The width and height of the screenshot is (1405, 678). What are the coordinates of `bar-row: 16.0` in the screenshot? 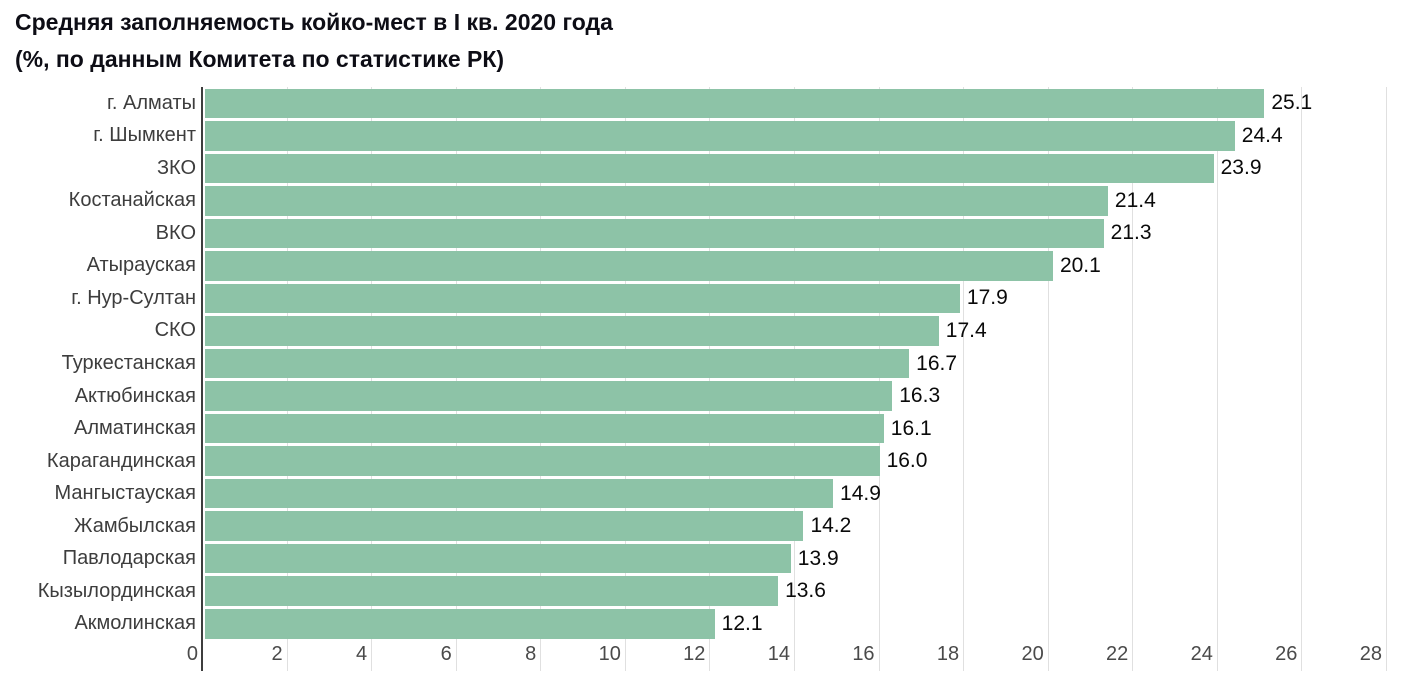 It's located at (805, 461).